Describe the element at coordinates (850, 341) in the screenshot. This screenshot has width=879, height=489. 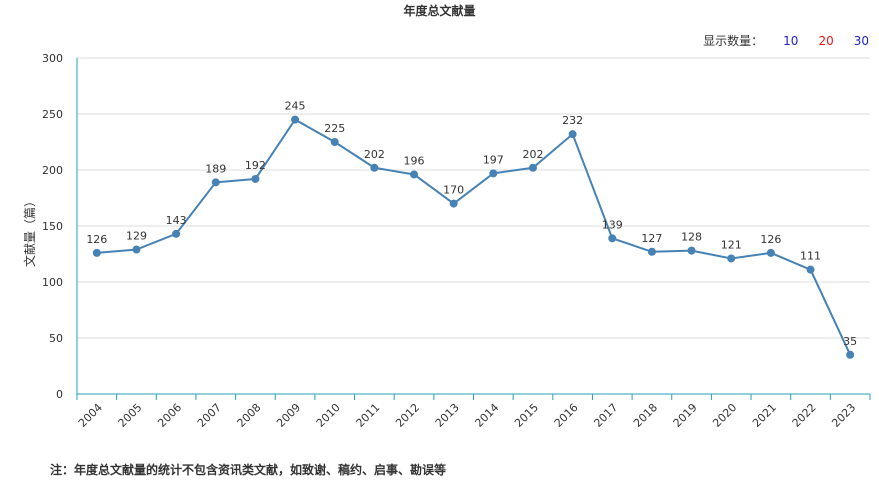
I see `data-label: 35` at that location.